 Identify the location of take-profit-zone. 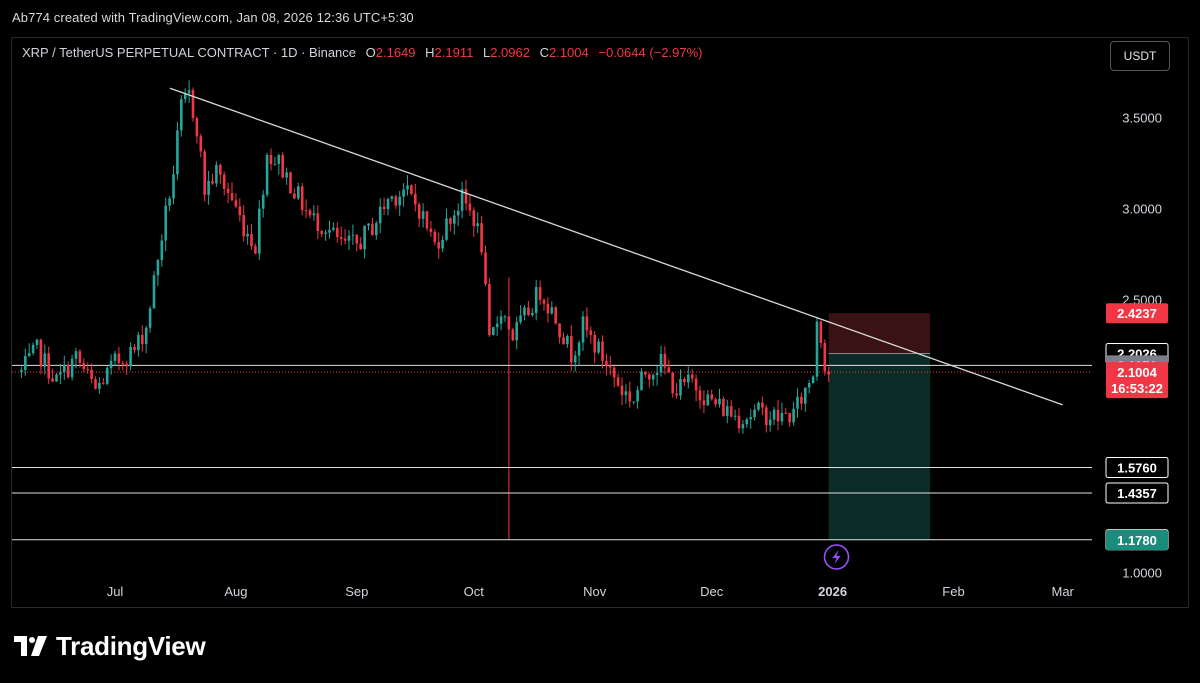
(879, 446).